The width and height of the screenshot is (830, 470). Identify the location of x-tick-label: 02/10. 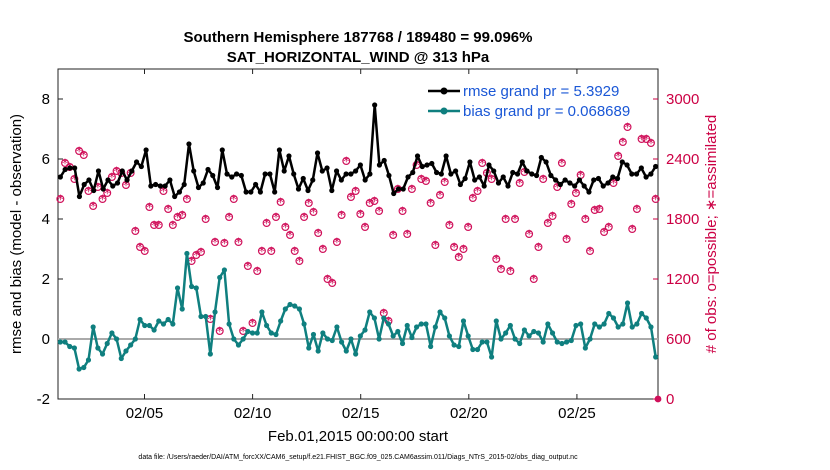
(253, 413).